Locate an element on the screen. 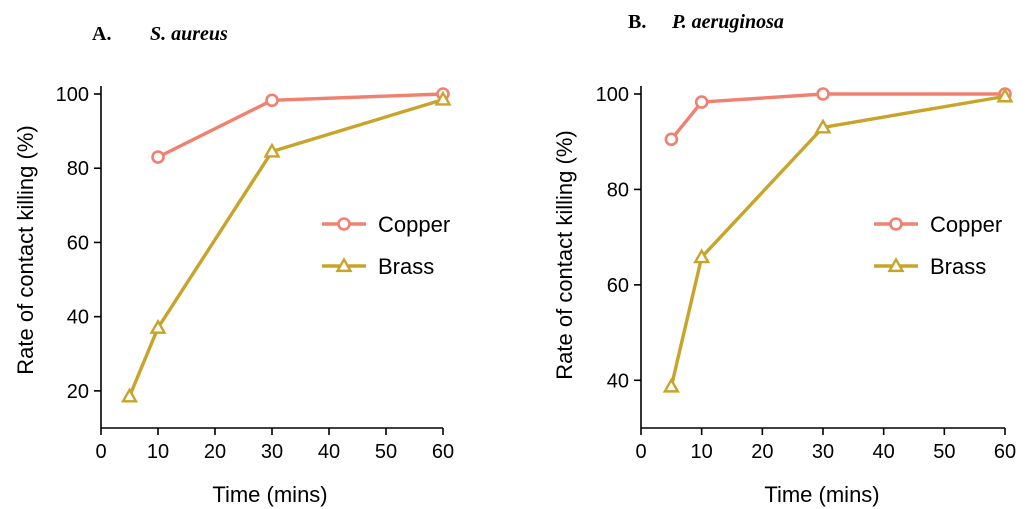  panel-a-x-axis-title: Time (mins) is located at coordinates (269, 494).